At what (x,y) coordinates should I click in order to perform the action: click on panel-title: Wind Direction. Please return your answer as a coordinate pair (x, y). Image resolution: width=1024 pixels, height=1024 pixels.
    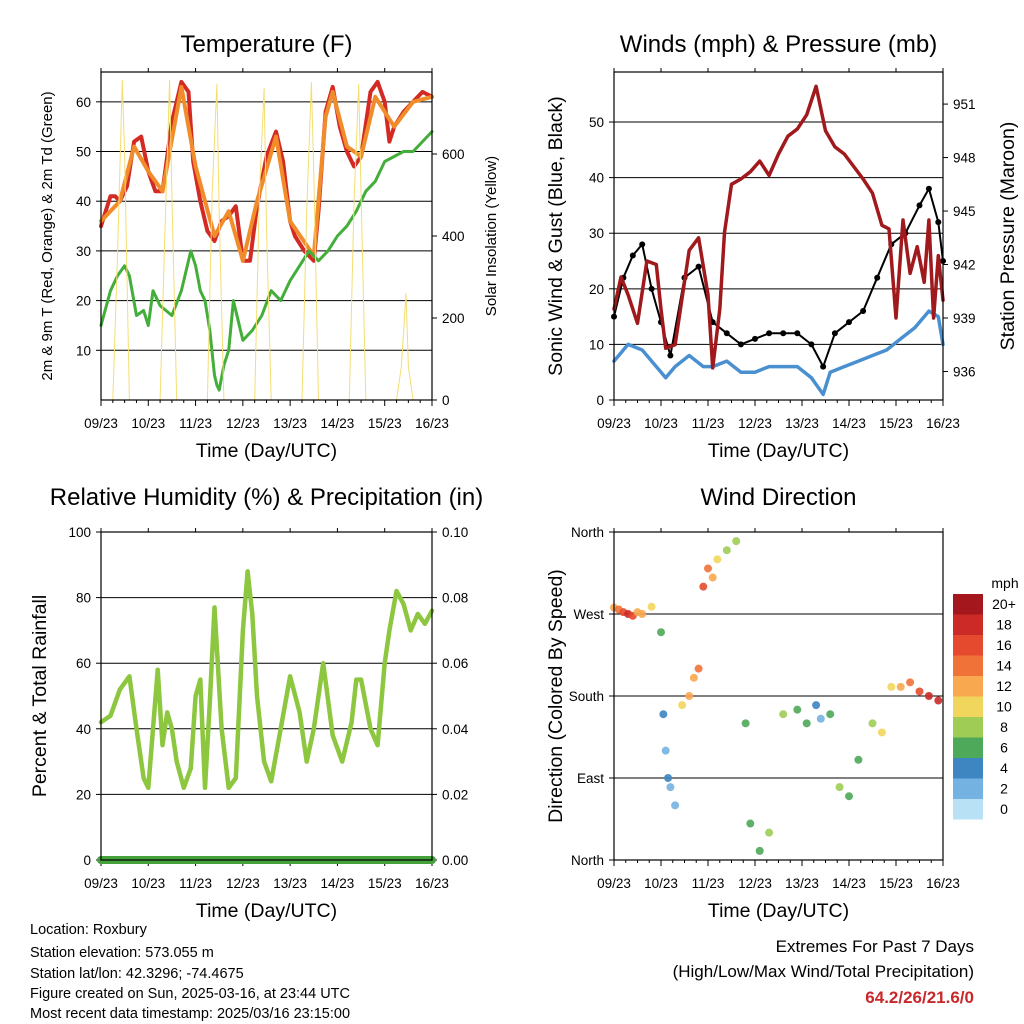
    Looking at the image, I should click on (778, 497).